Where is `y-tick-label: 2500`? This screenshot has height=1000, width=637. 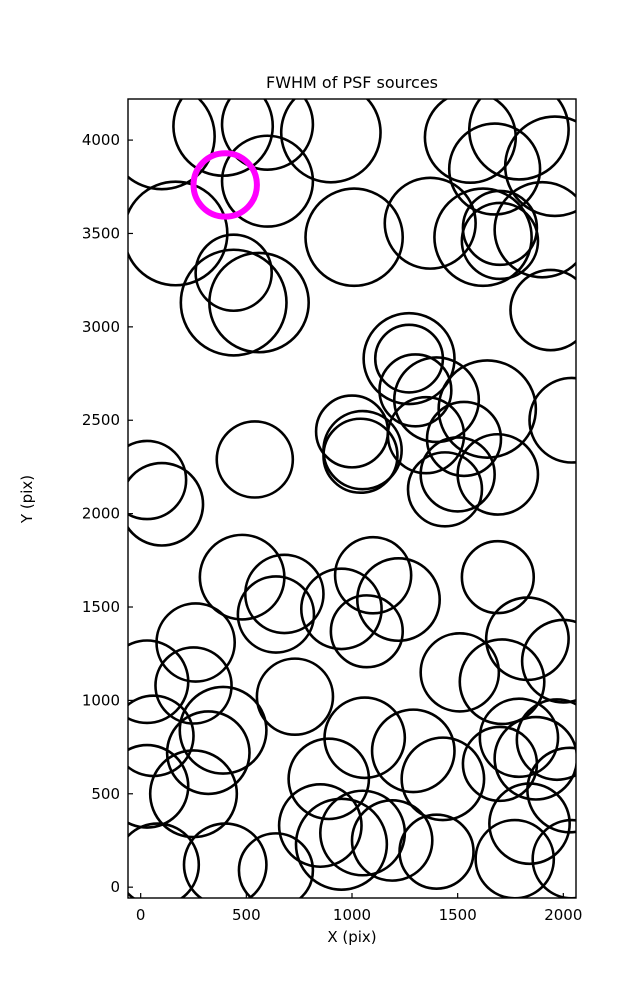 y-tick-label: 2500 is located at coordinates (101, 420).